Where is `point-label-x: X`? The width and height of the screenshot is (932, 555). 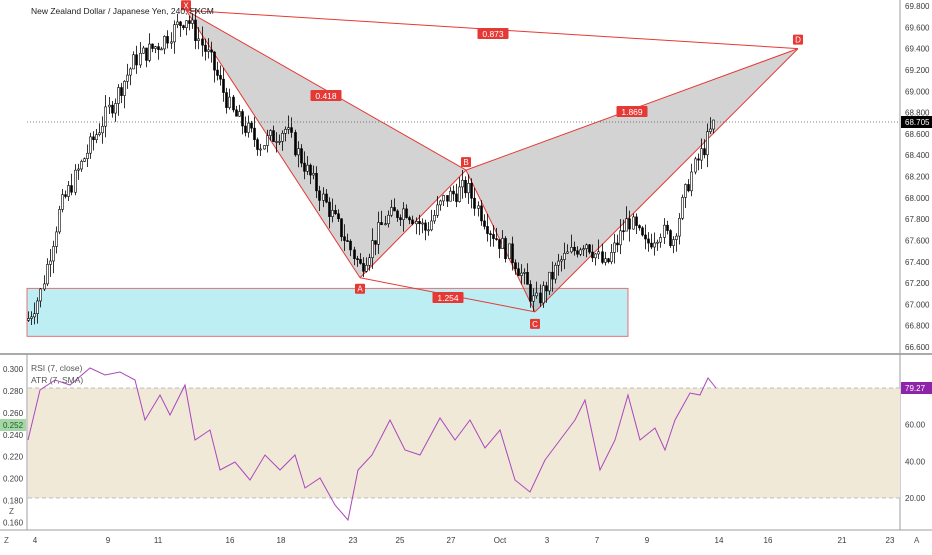
point-label-x: X is located at coordinates (186, 5).